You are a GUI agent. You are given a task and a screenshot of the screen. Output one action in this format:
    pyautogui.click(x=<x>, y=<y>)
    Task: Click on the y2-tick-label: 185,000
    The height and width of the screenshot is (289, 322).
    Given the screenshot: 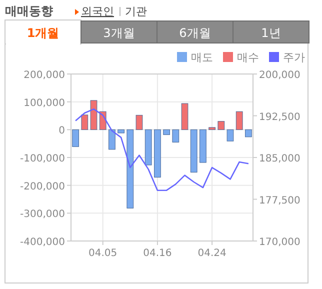 What is the action you would take?
    pyautogui.click(x=279, y=159)
    